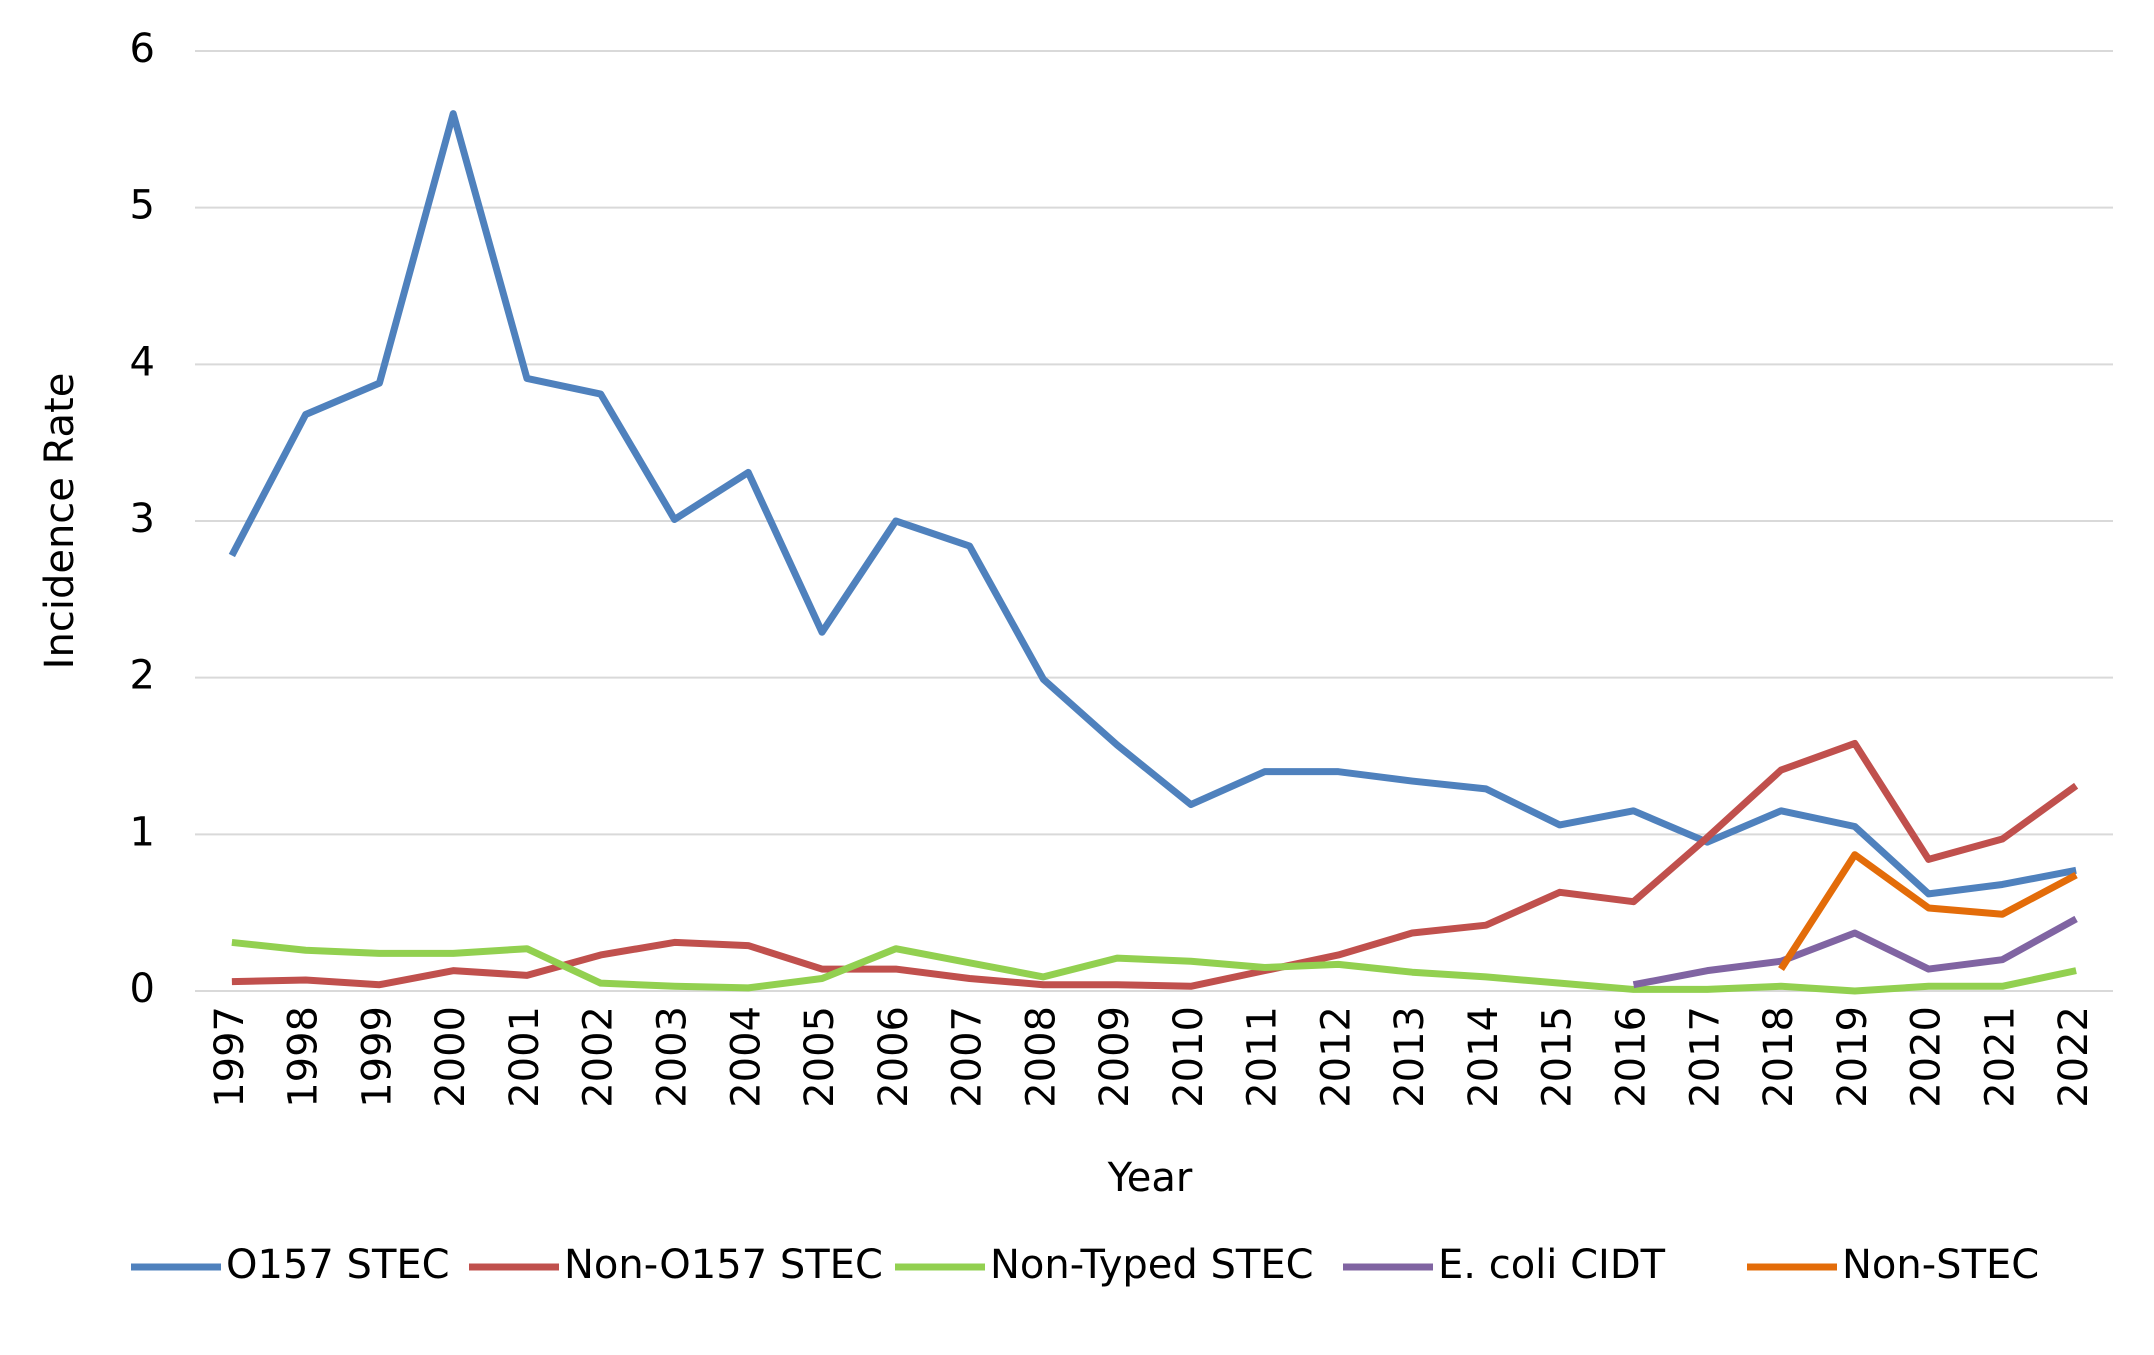 The width and height of the screenshot is (2154, 1355). Describe the element at coordinates (1927, 1057) in the screenshot. I see `x-tick-label: 2020` at that location.